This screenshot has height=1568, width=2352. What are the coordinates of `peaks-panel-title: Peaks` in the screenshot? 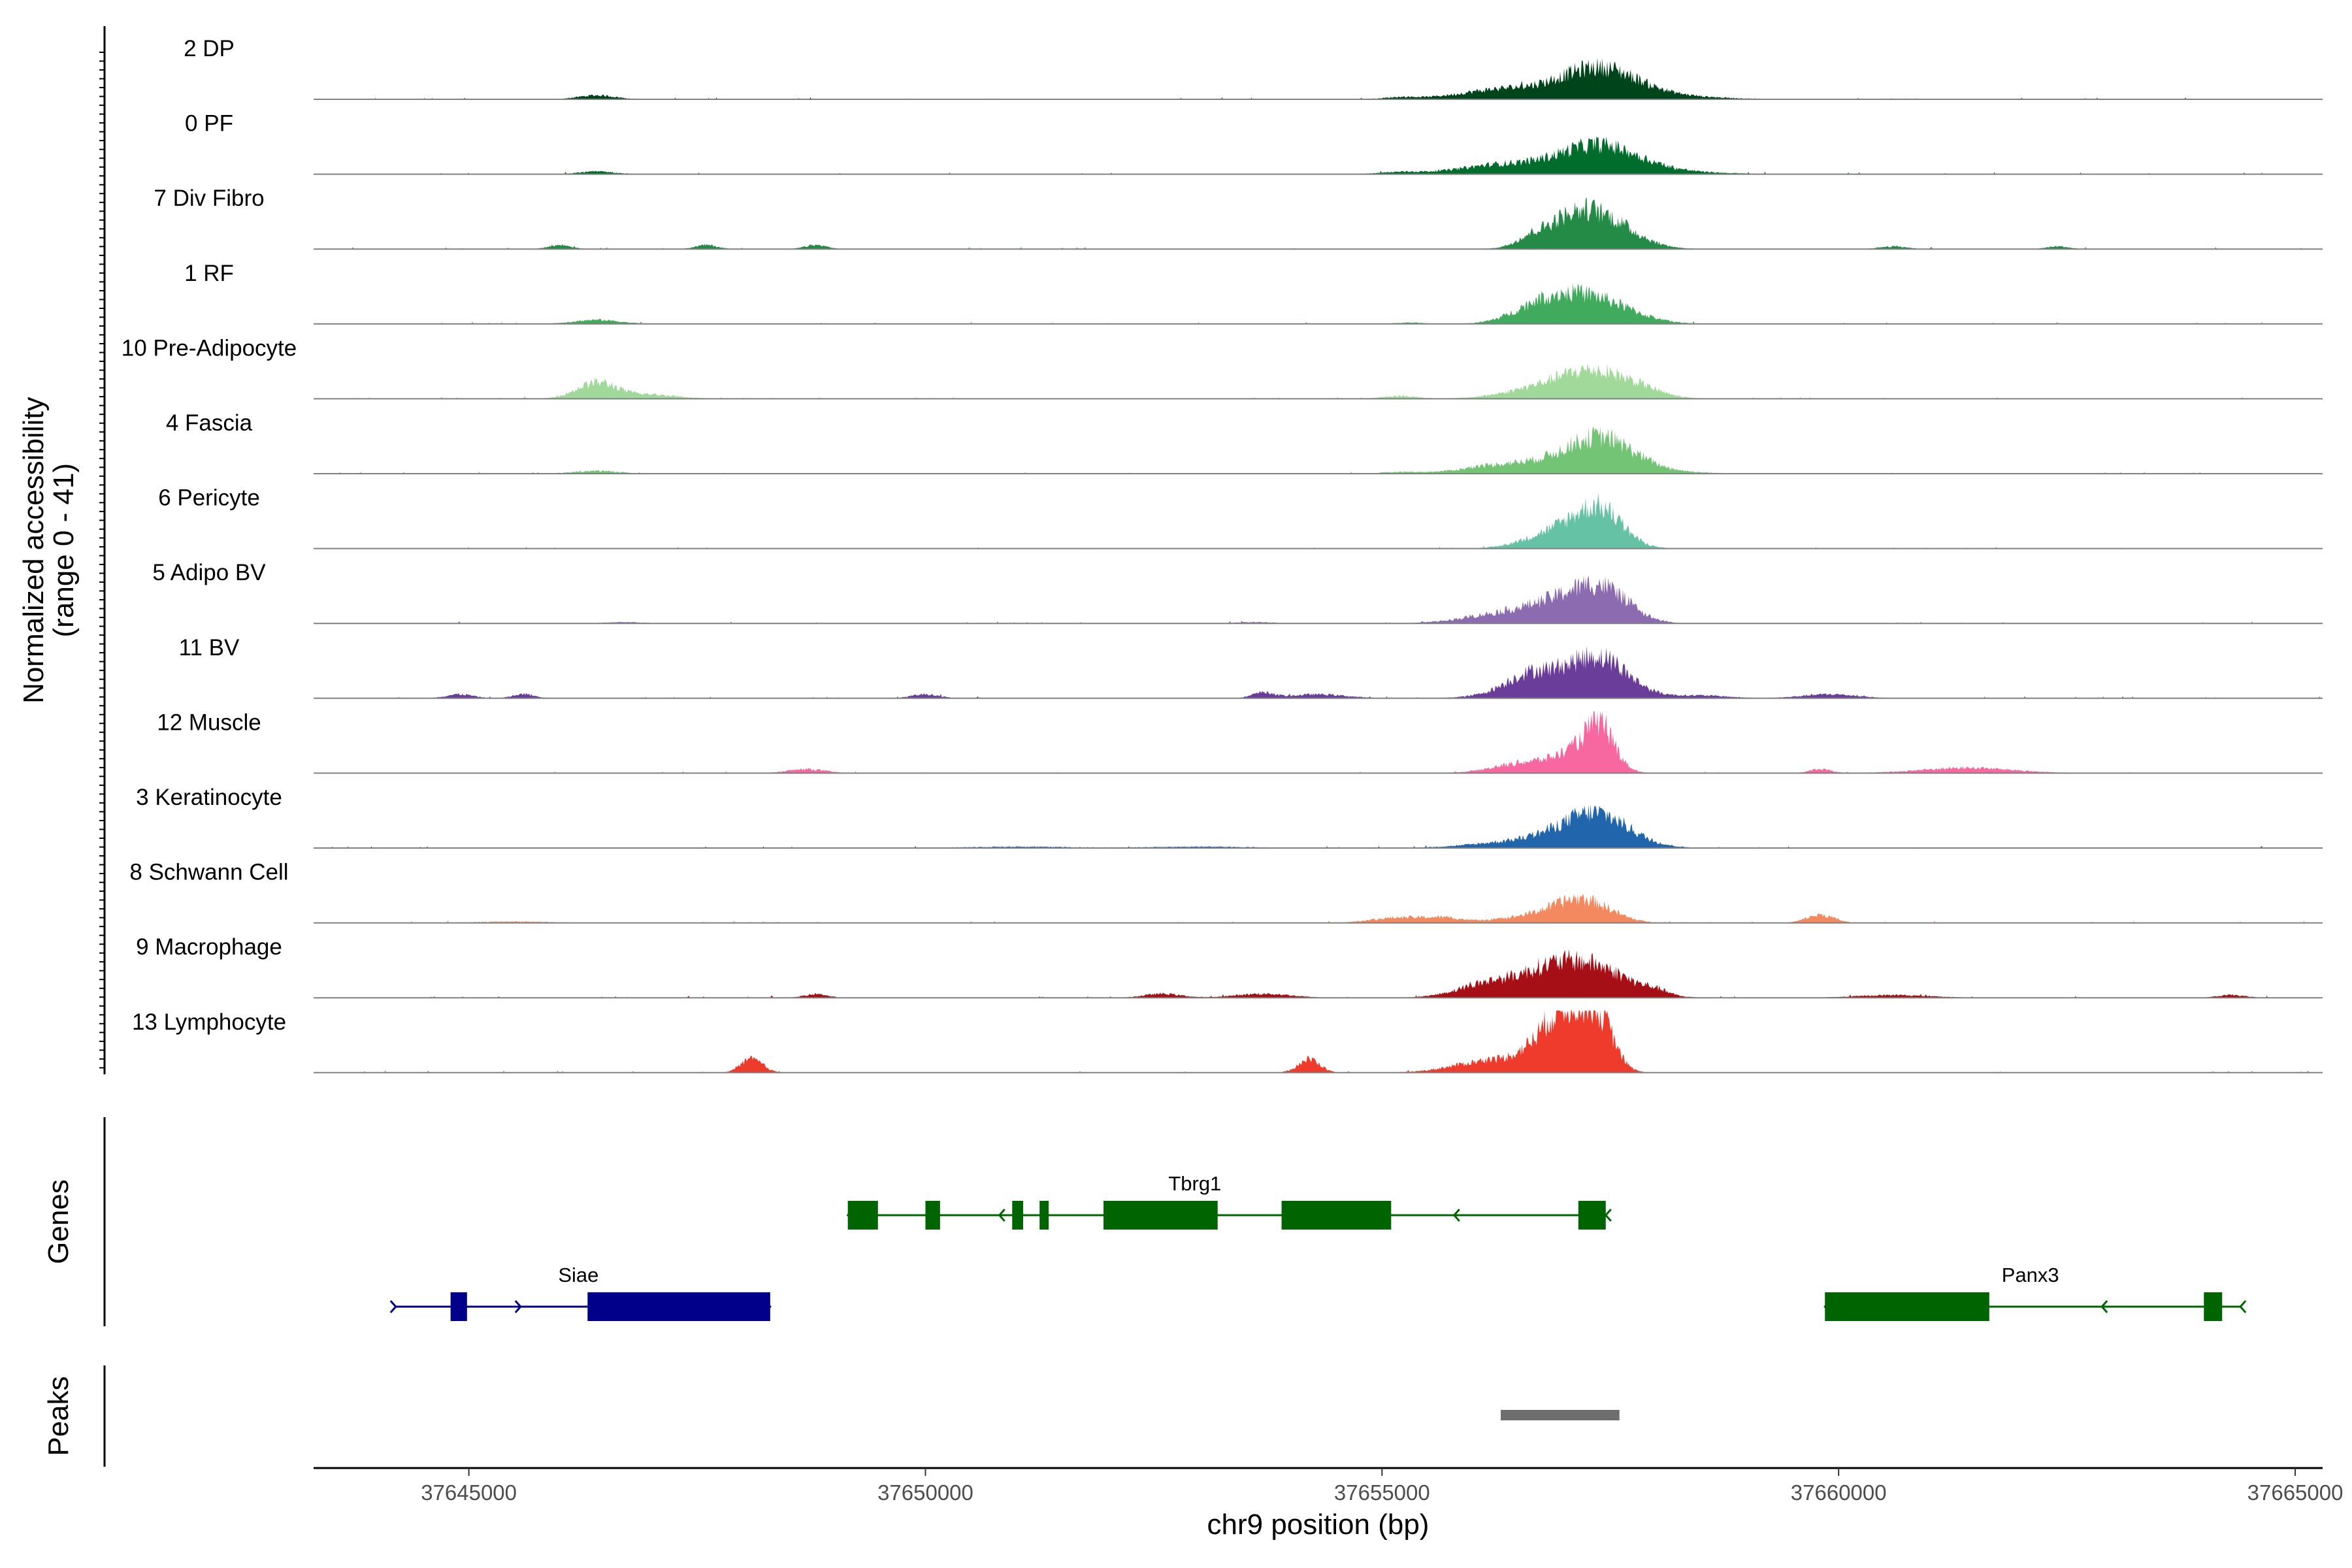 It's located at (58, 1416).